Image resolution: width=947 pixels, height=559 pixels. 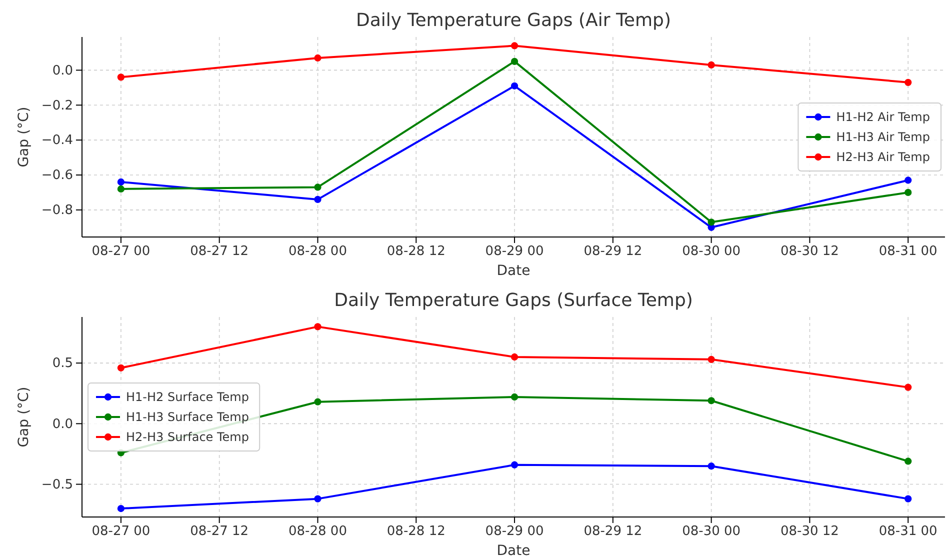 What do you see at coordinates (883, 157) in the screenshot?
I see `legend-label: H2-H3 Air Temp` at bounding box center [883, 157].